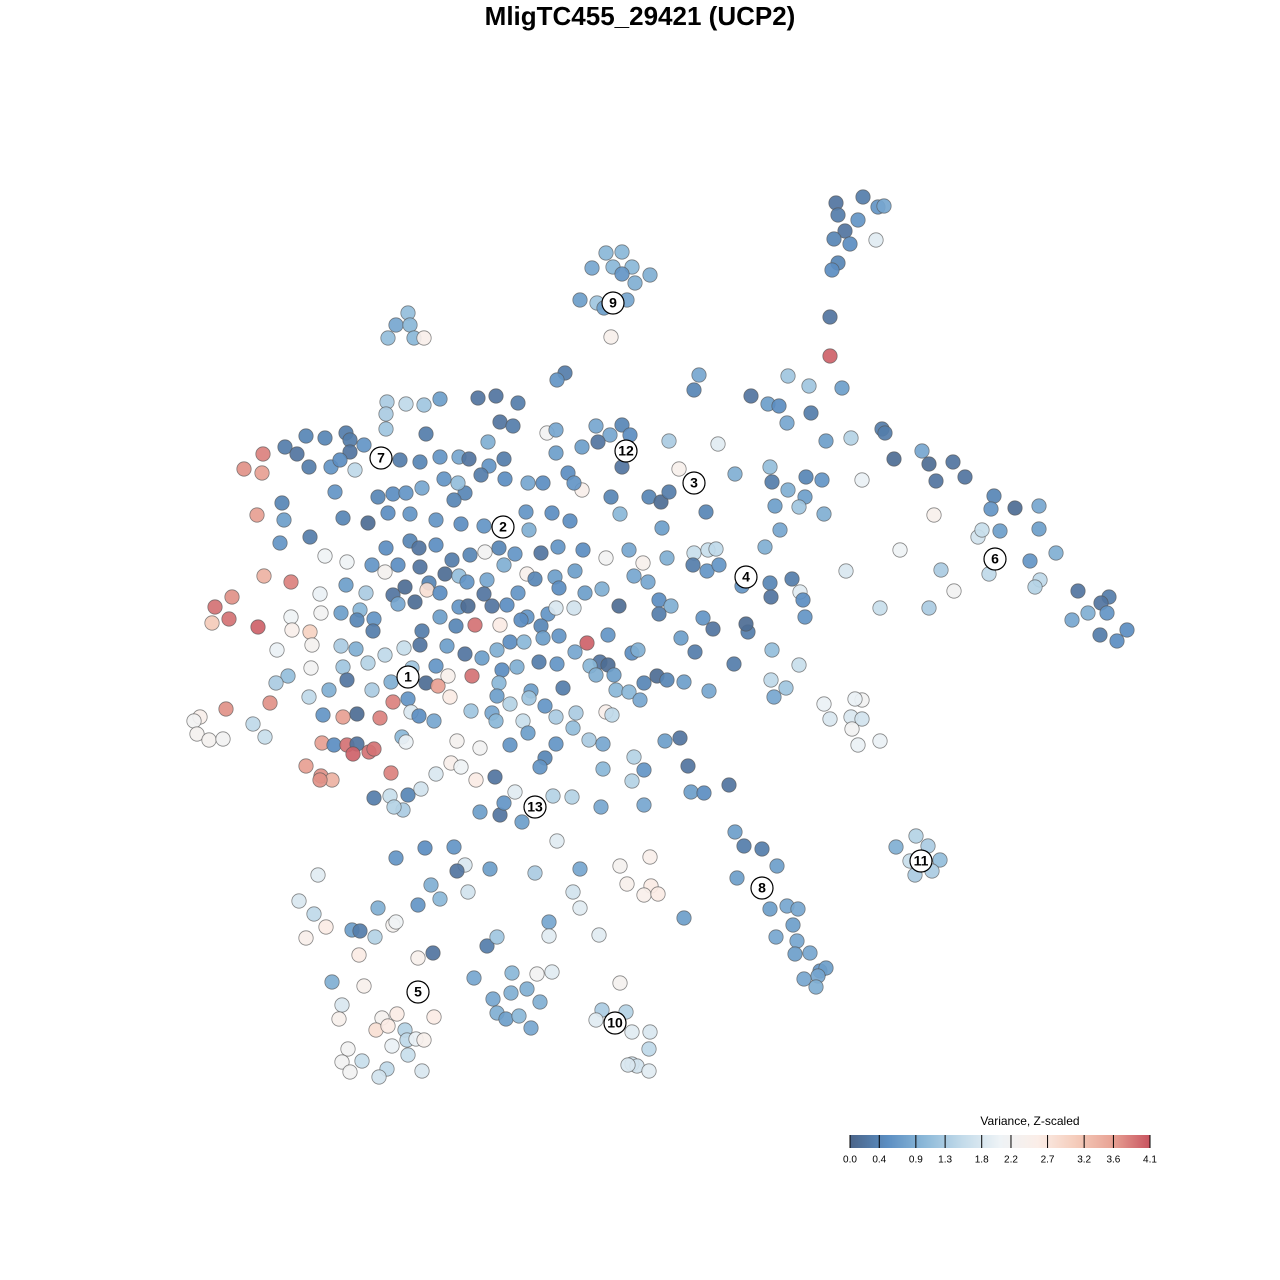 Image resolution: width=1280 pixels, height=1280 pixels. I want to click on cluster-label: 12, so click(626, 451).